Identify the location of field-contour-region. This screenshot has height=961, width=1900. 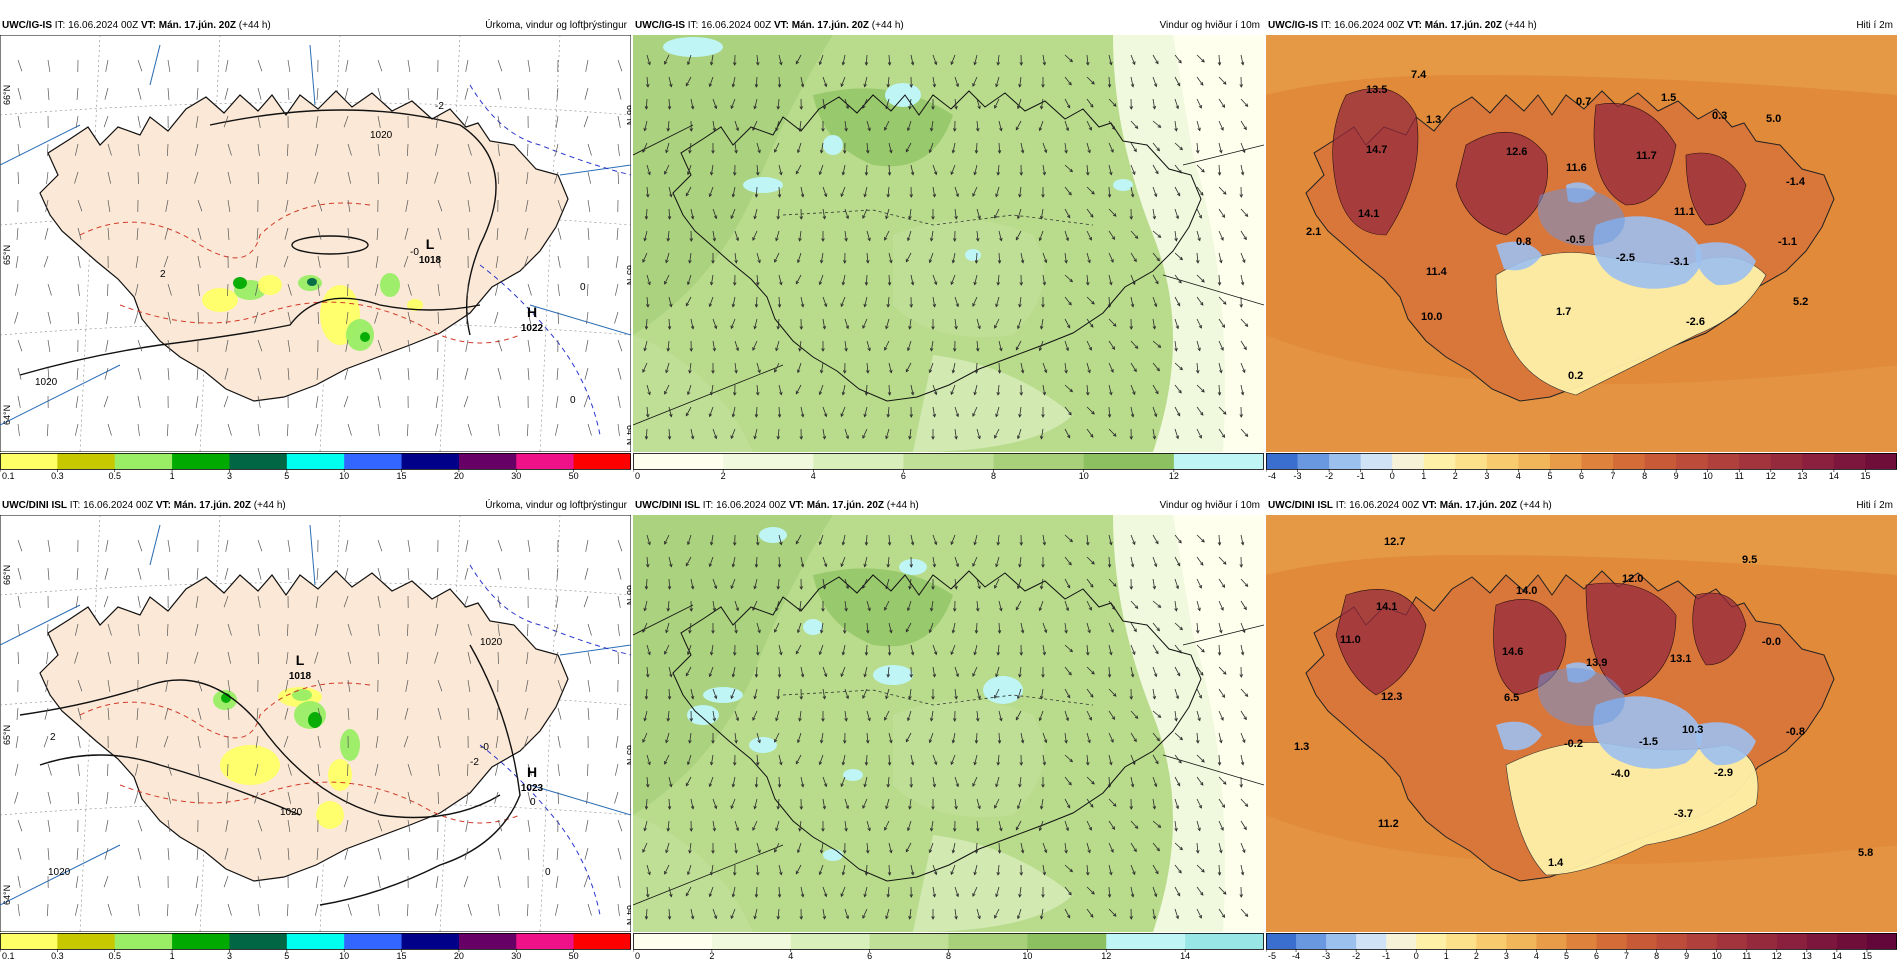
(968, 278).